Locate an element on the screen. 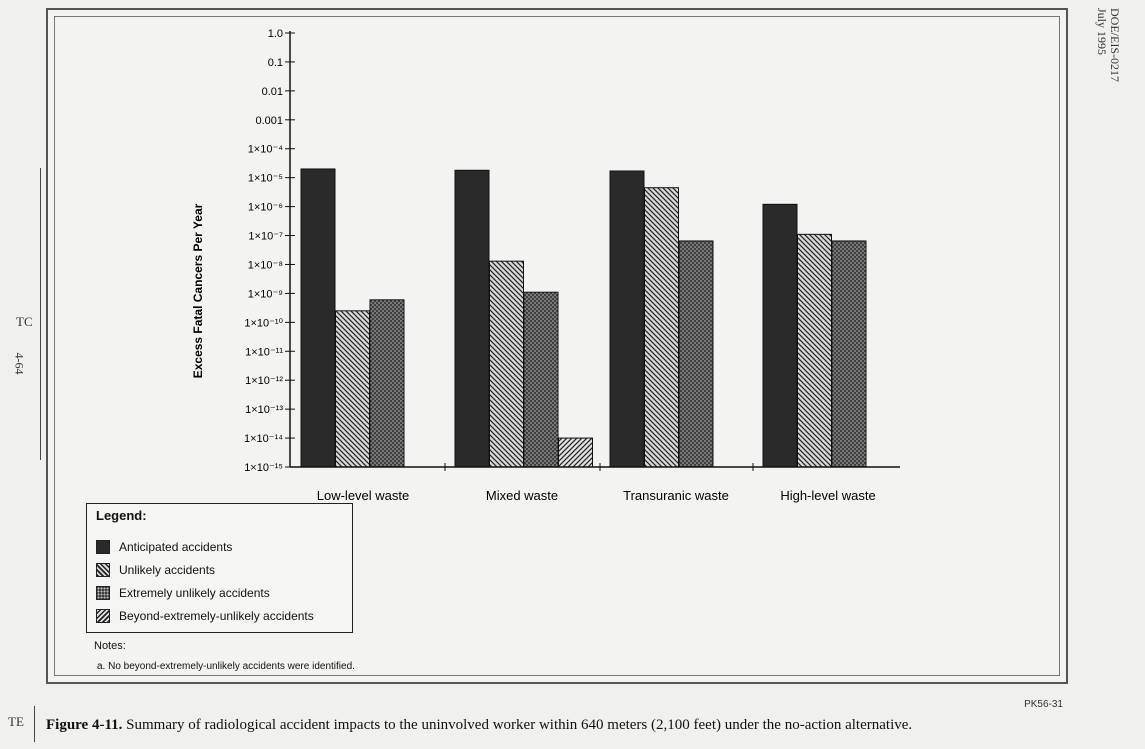  y-tick-label: 1×10⁻⁹ is located at coordinates (265, 294).